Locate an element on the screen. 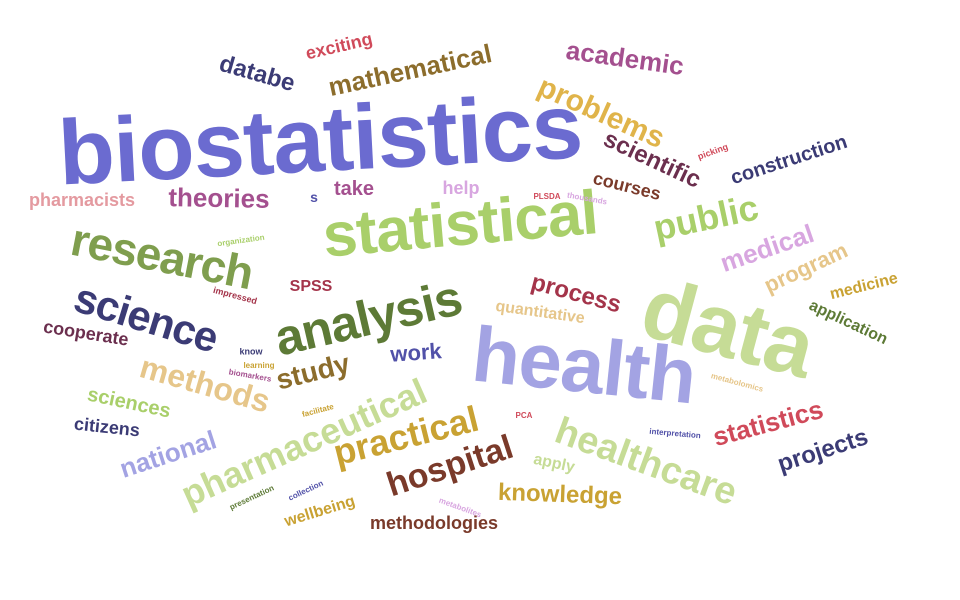 The image size is (960, 600). word-biostatistics: biostatistics is located at coordinates (320, 140).